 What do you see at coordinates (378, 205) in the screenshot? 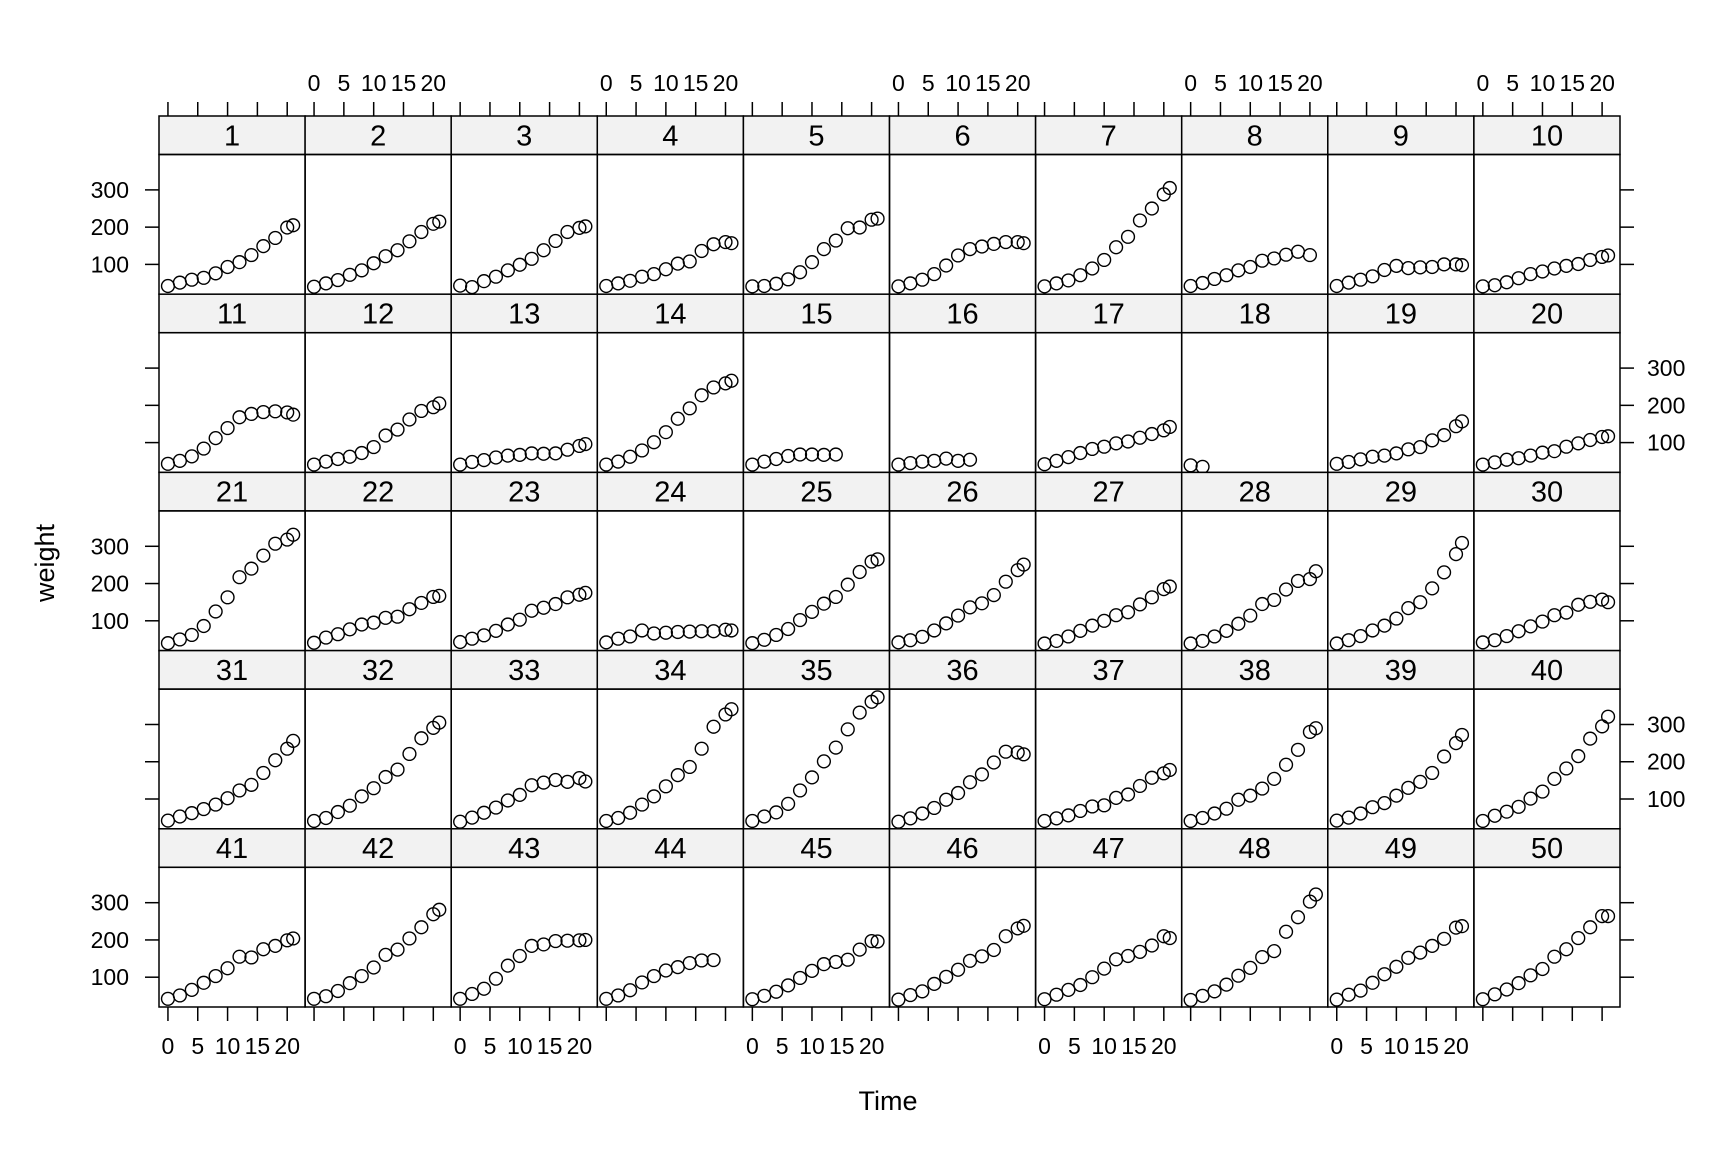
I see `panel-2: 2` at bounding box center [378, 205].